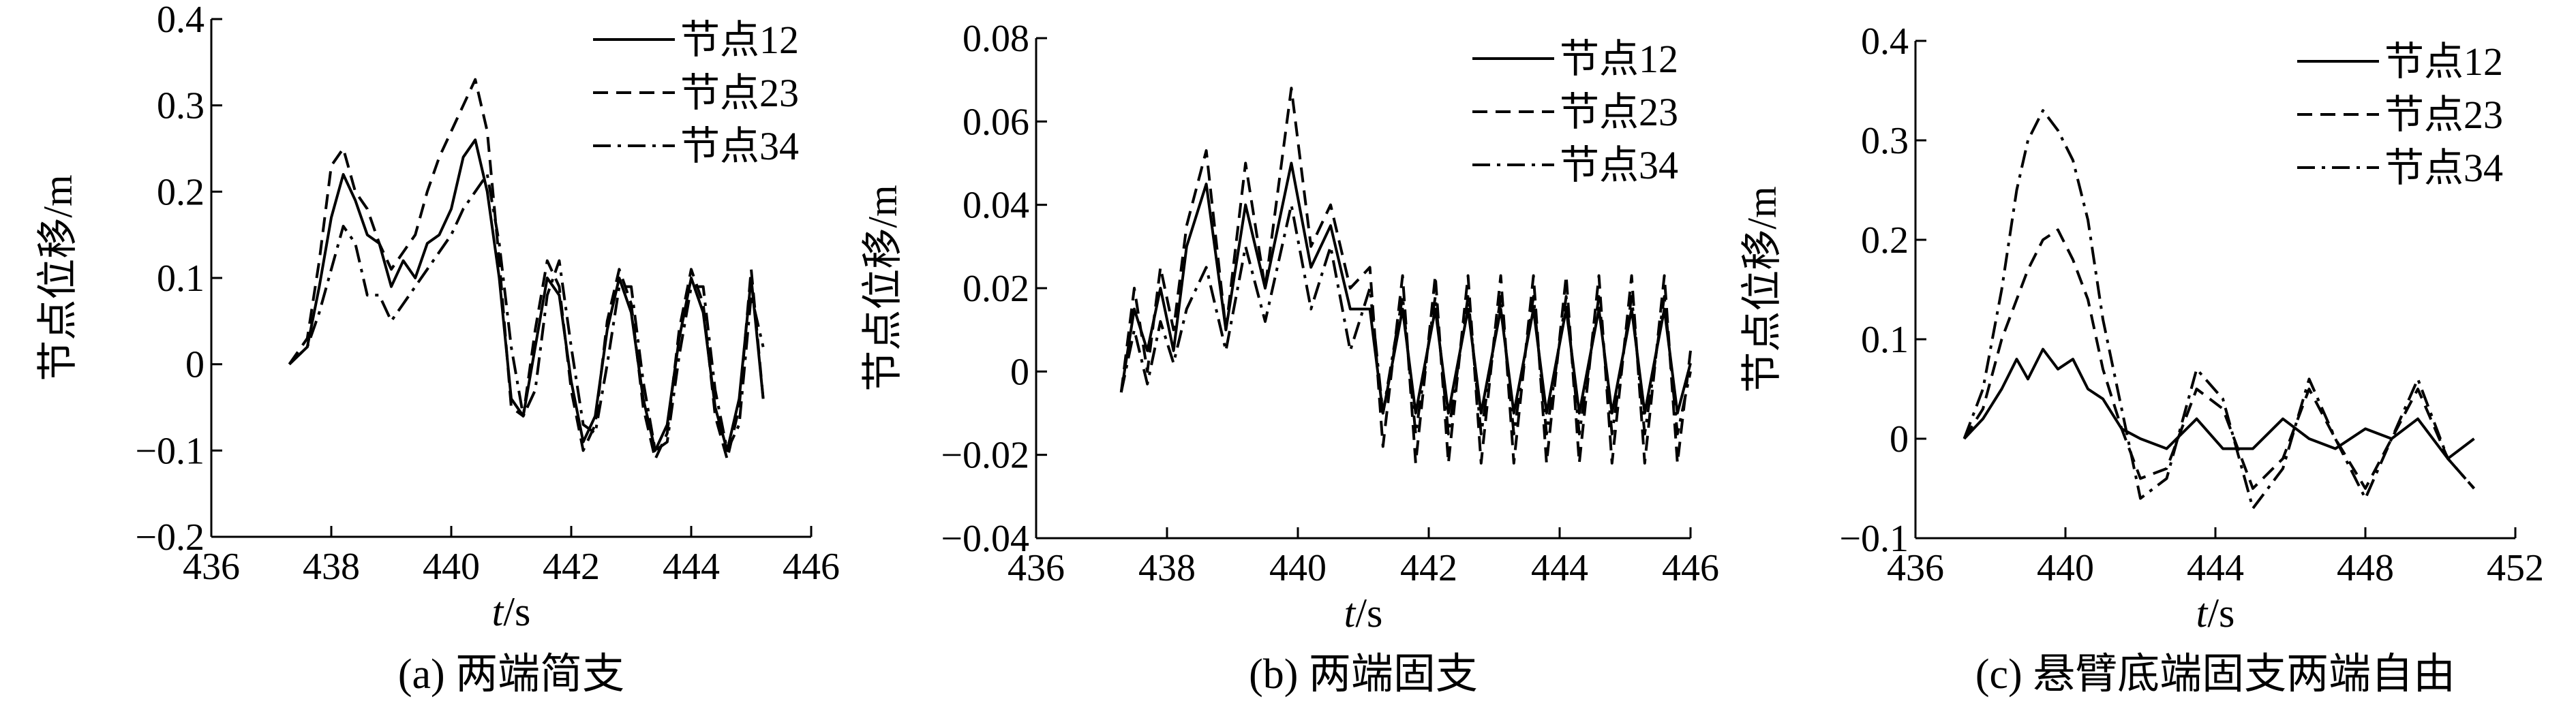  Describe the element at coordinates (2515, 568) in the screenshot. I see `x-tick-label: 452` at that location.